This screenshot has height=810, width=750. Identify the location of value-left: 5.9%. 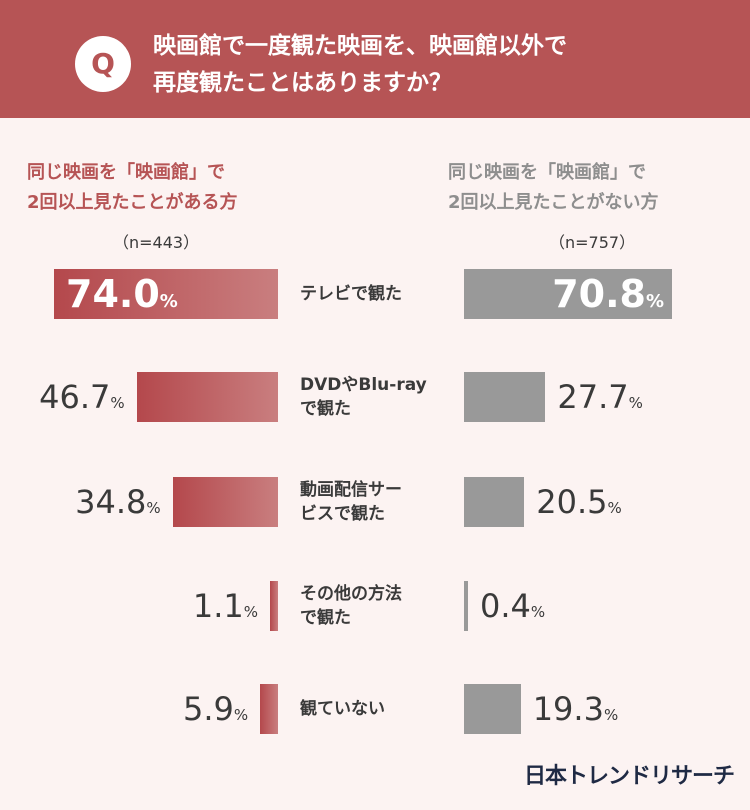
(215, 709).